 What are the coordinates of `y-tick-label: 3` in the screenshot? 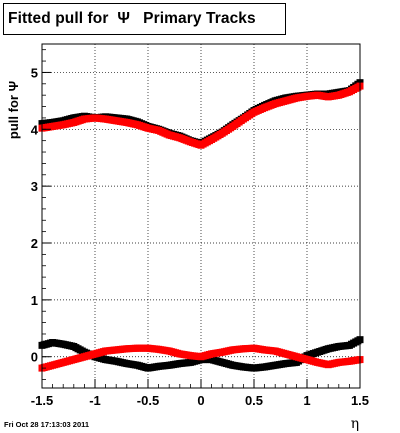 It's located at (34, 186).